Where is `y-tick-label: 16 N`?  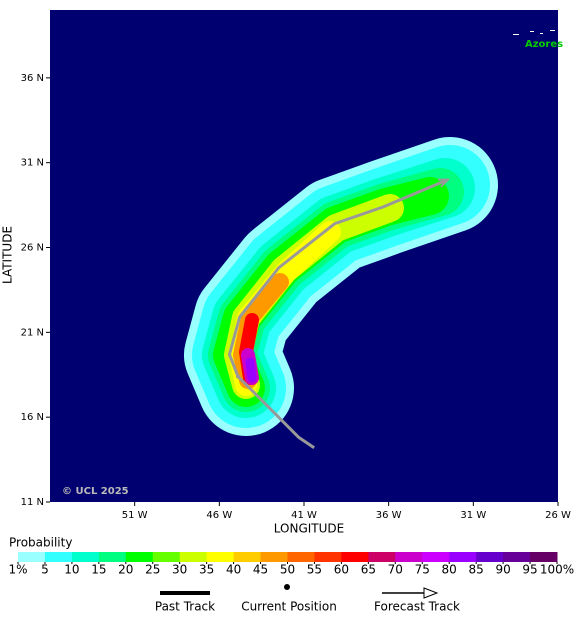
y-tick-label: 16 N is located at coordinates (32, 417).